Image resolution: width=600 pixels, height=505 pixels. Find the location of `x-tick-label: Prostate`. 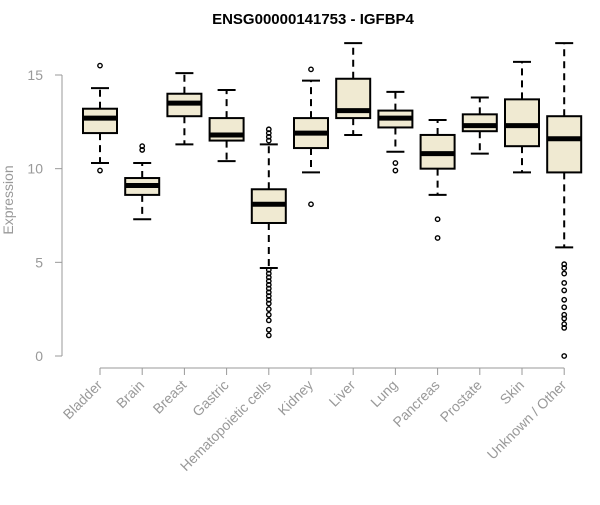

x-tick-label: Prostate is located at coordinates (461, 401).